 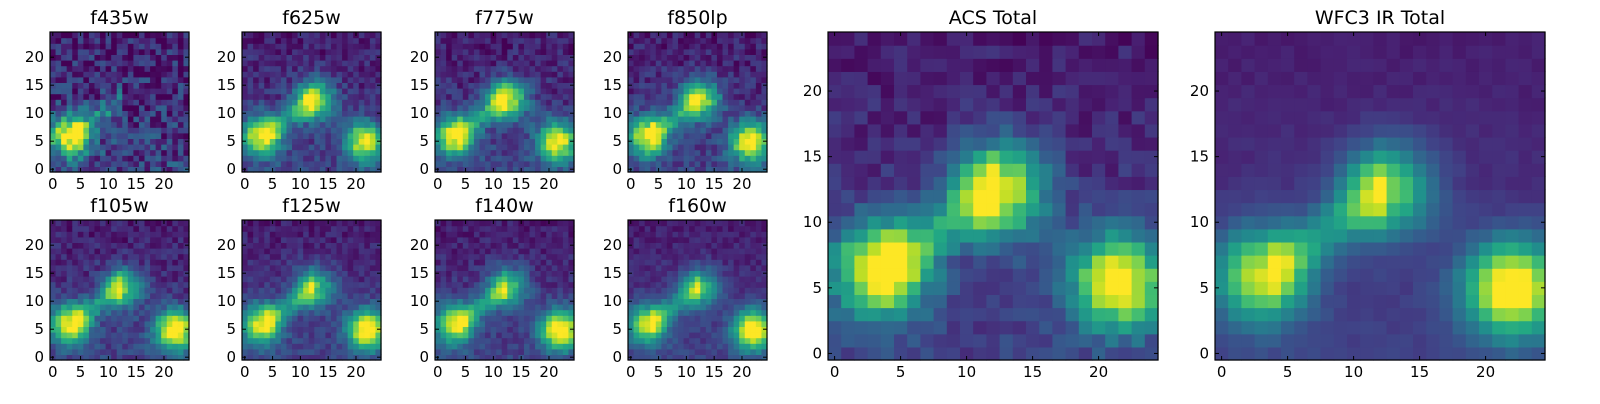 I want to click on heatmap-cells, so click(x=505, y=290).